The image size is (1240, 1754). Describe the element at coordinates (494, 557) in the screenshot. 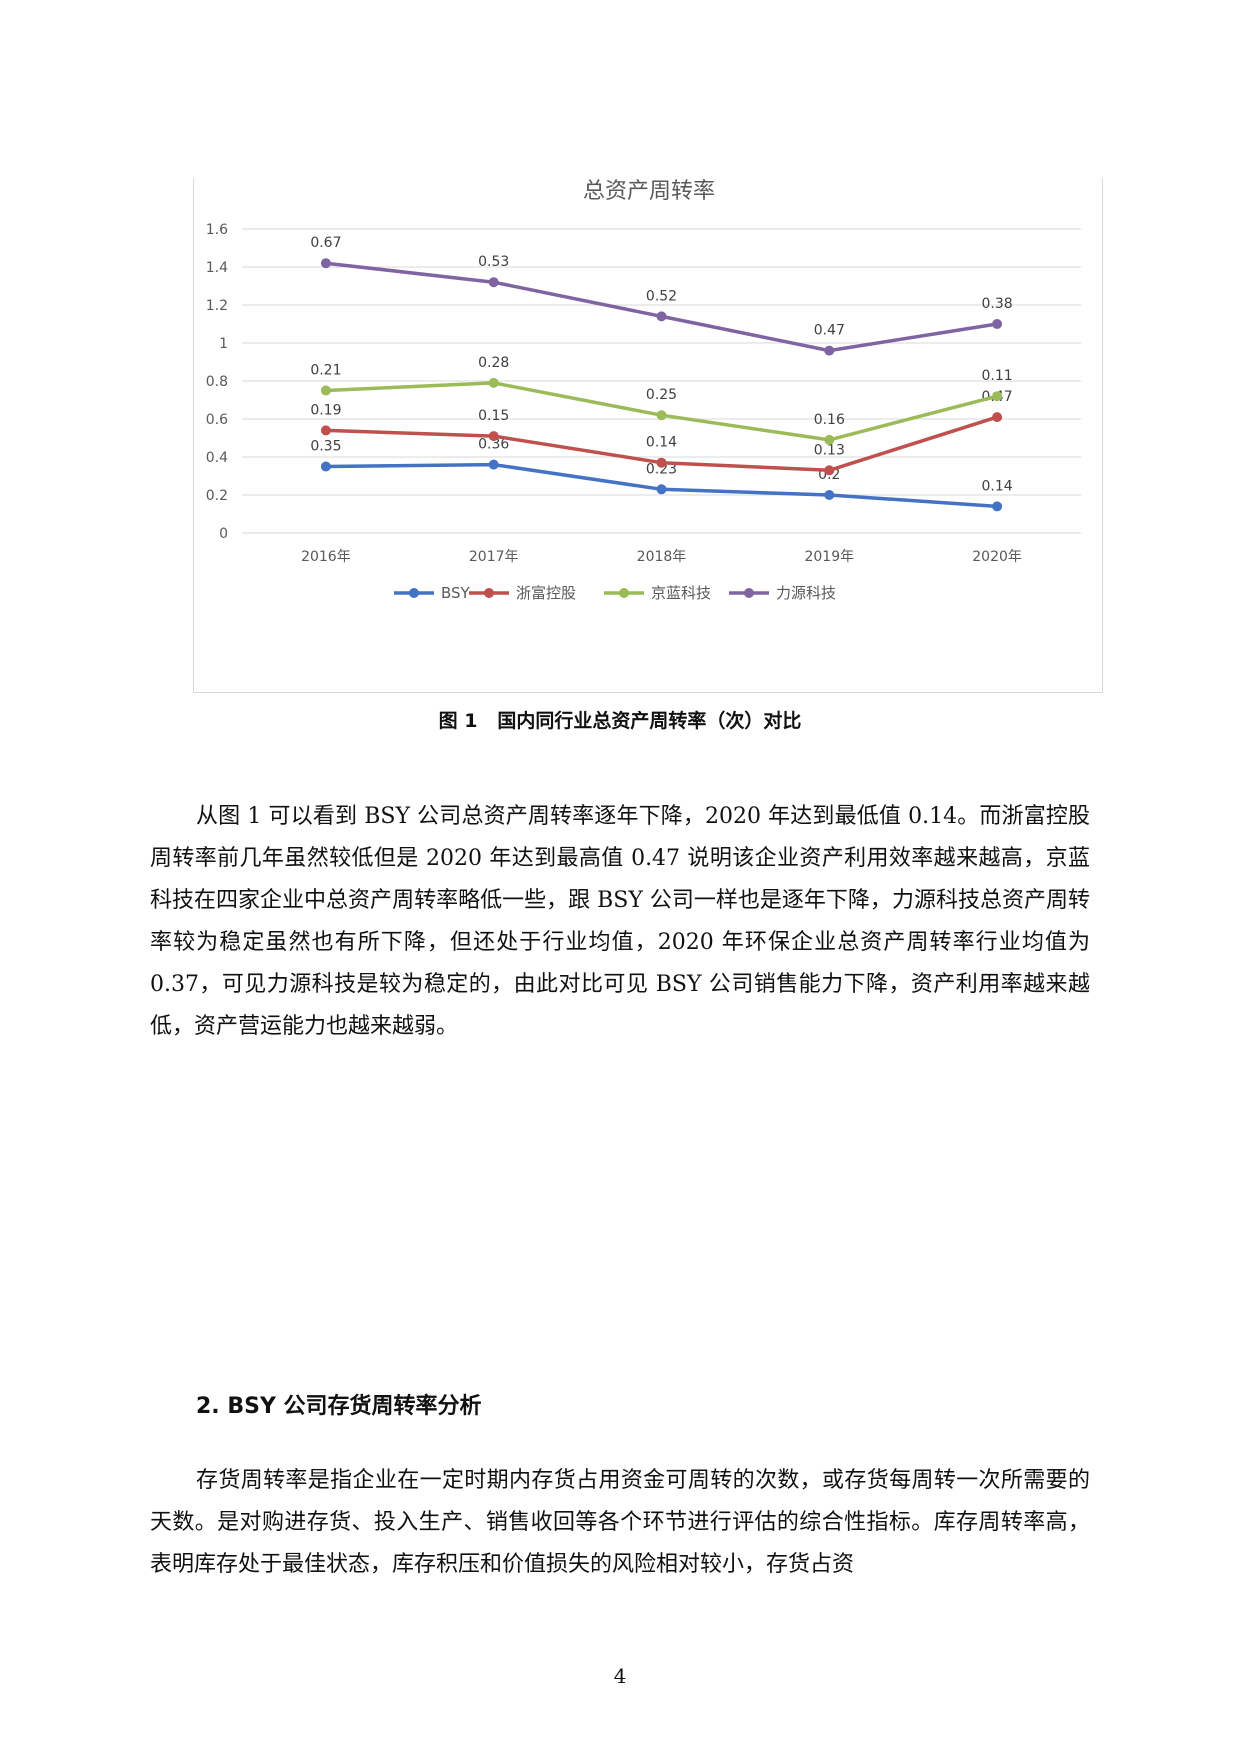

I see `x-tick-label: 2017年` at that location.